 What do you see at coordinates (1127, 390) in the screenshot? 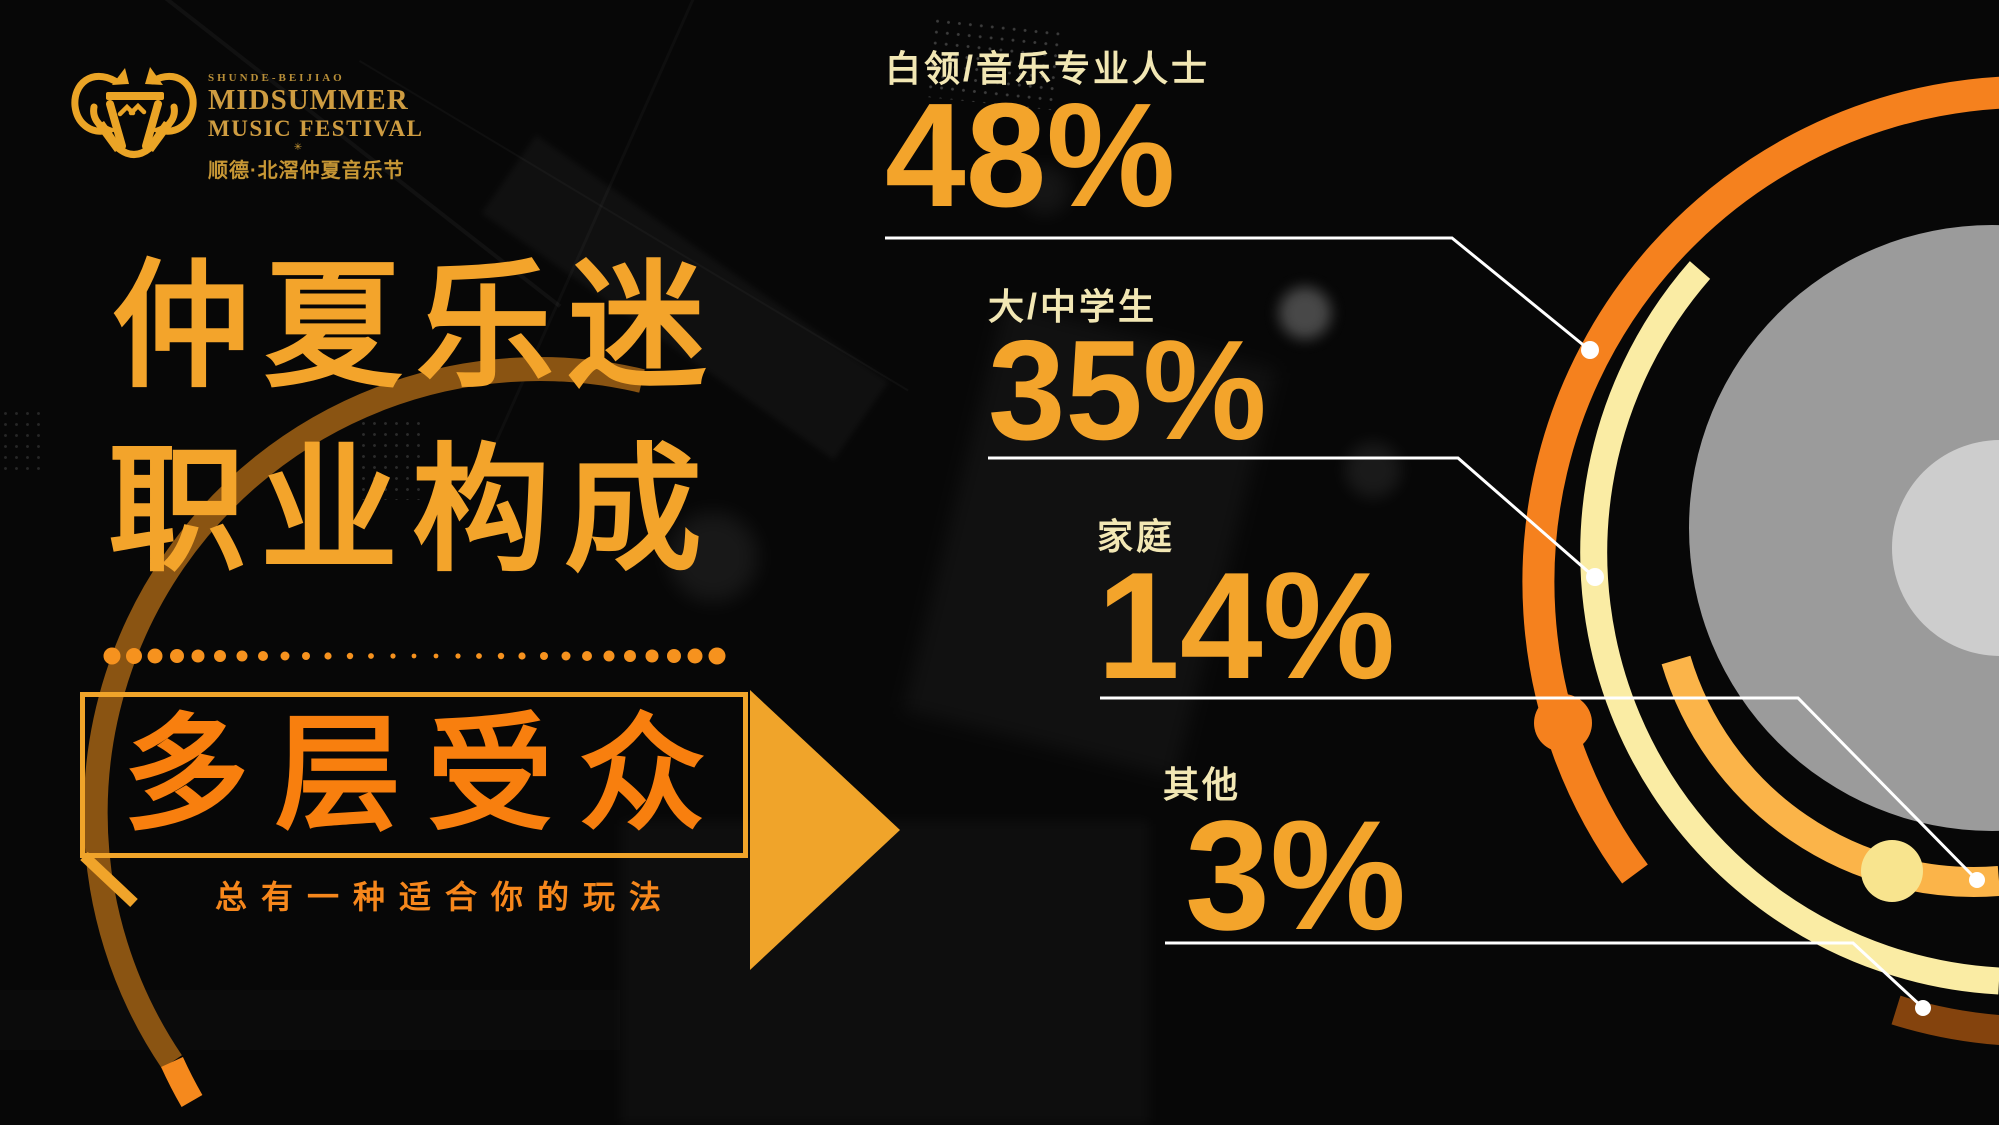
I see `stat-value: 35%` at bounding box center [1127, 390].